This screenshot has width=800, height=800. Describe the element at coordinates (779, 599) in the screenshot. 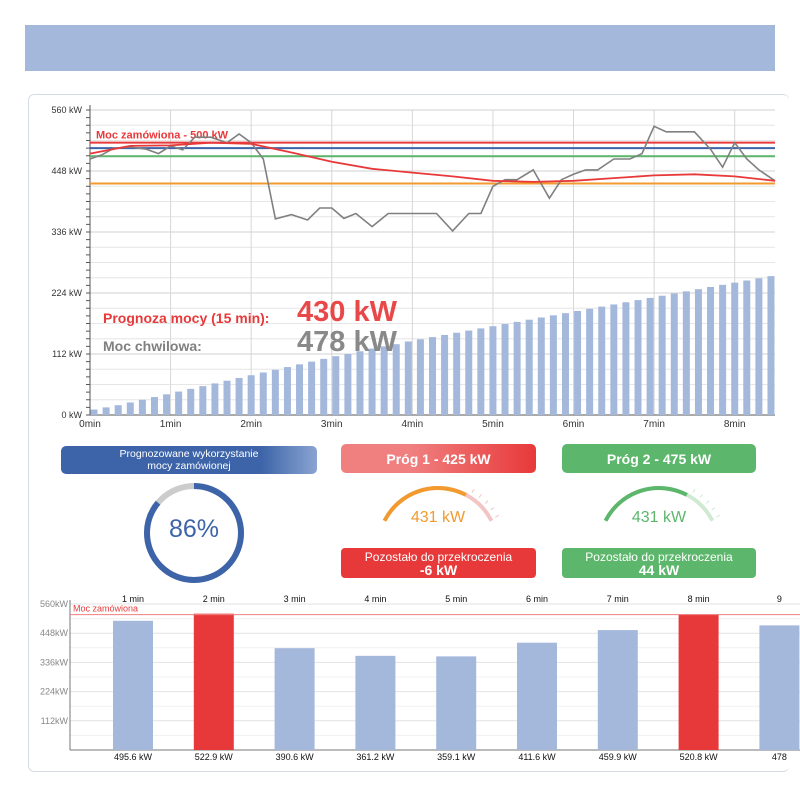

I see `category-label: 9` at that location.